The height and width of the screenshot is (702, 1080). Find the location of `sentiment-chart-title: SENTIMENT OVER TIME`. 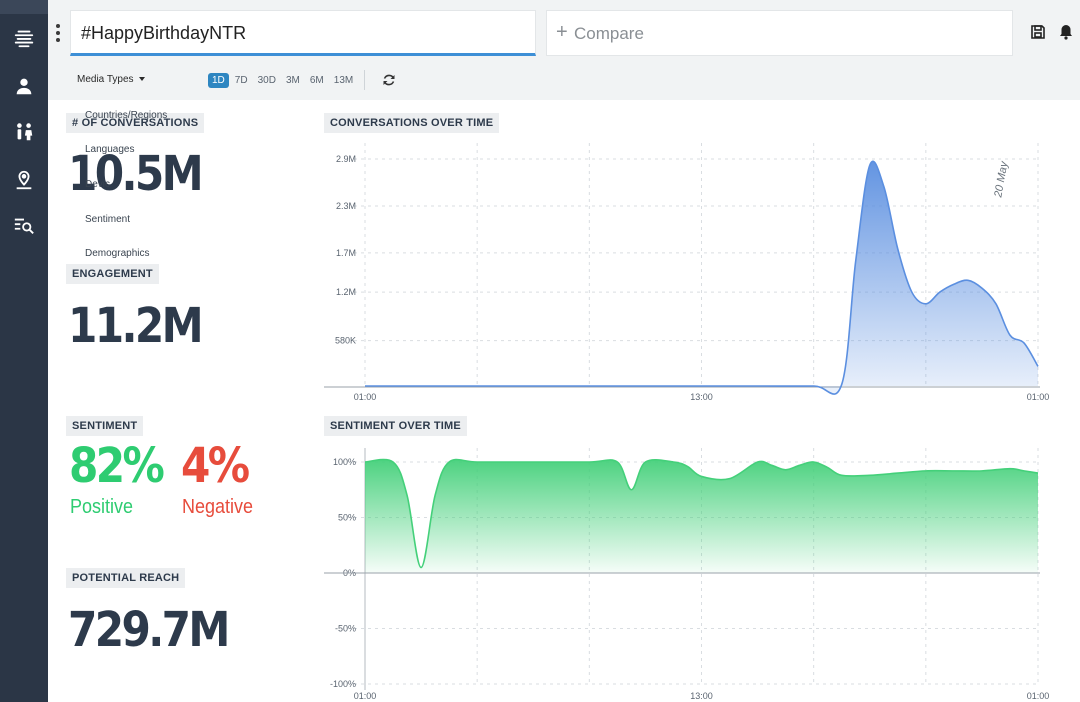

sentiment-chart-title: SENTIMENT OVER TIME is located at coordinates (395, 426).